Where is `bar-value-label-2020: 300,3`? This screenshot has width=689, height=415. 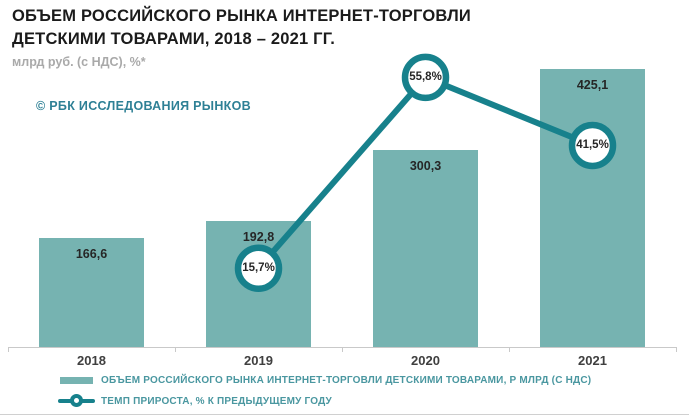
bar-value-label-2020: 300,3 is located at coordinates (425, 166).